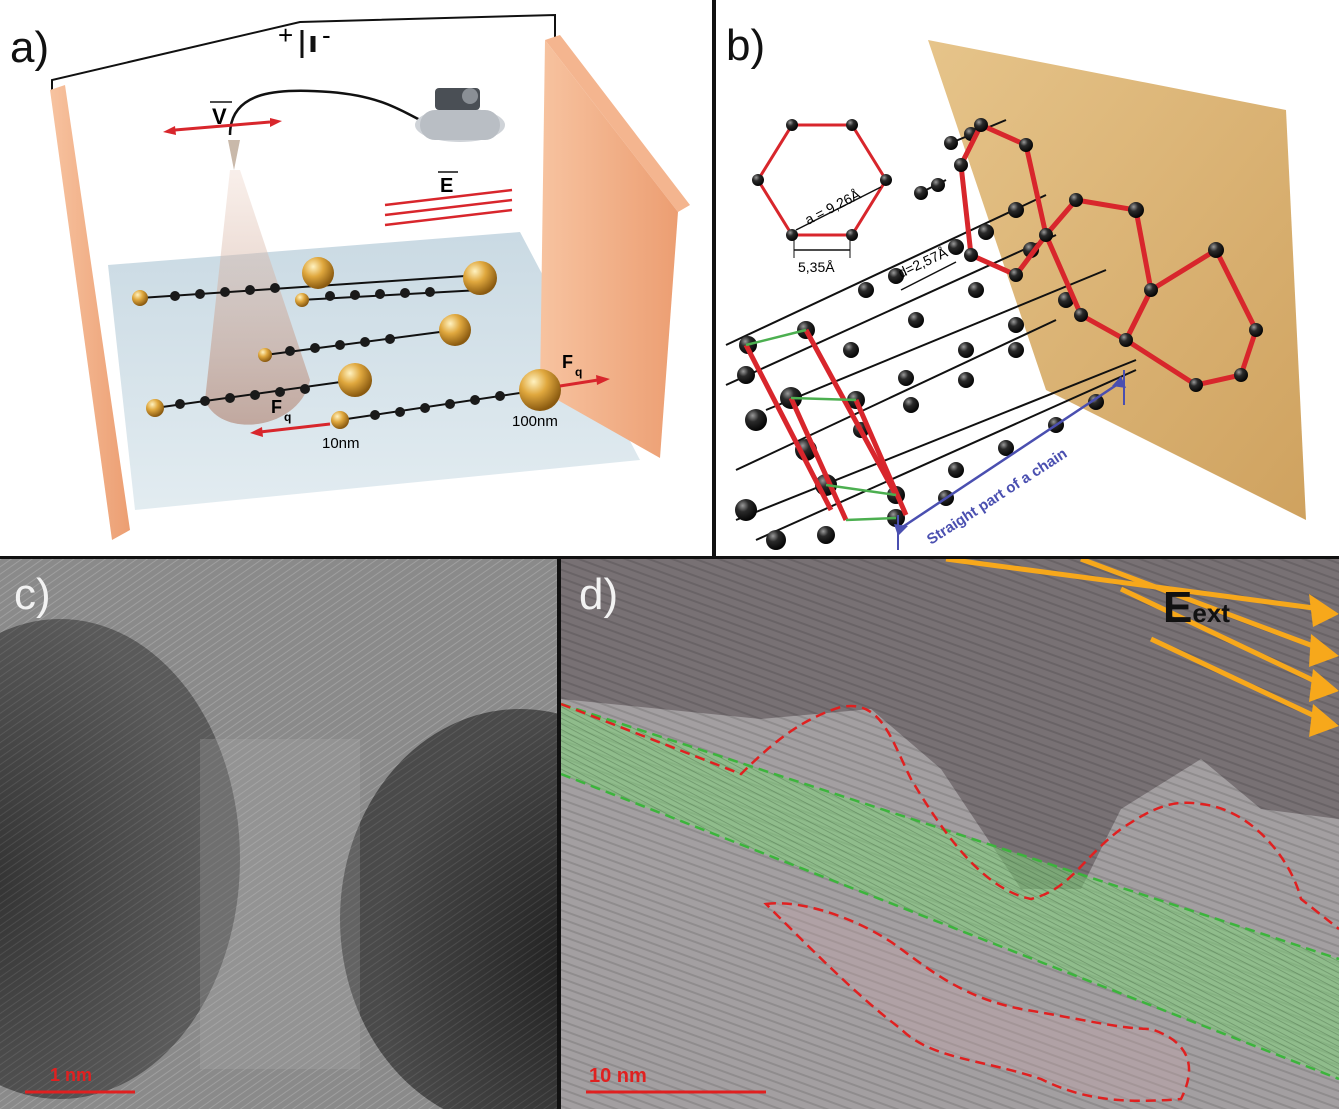  I want to click on velocity-arrowhead-right, so click(276, 122).